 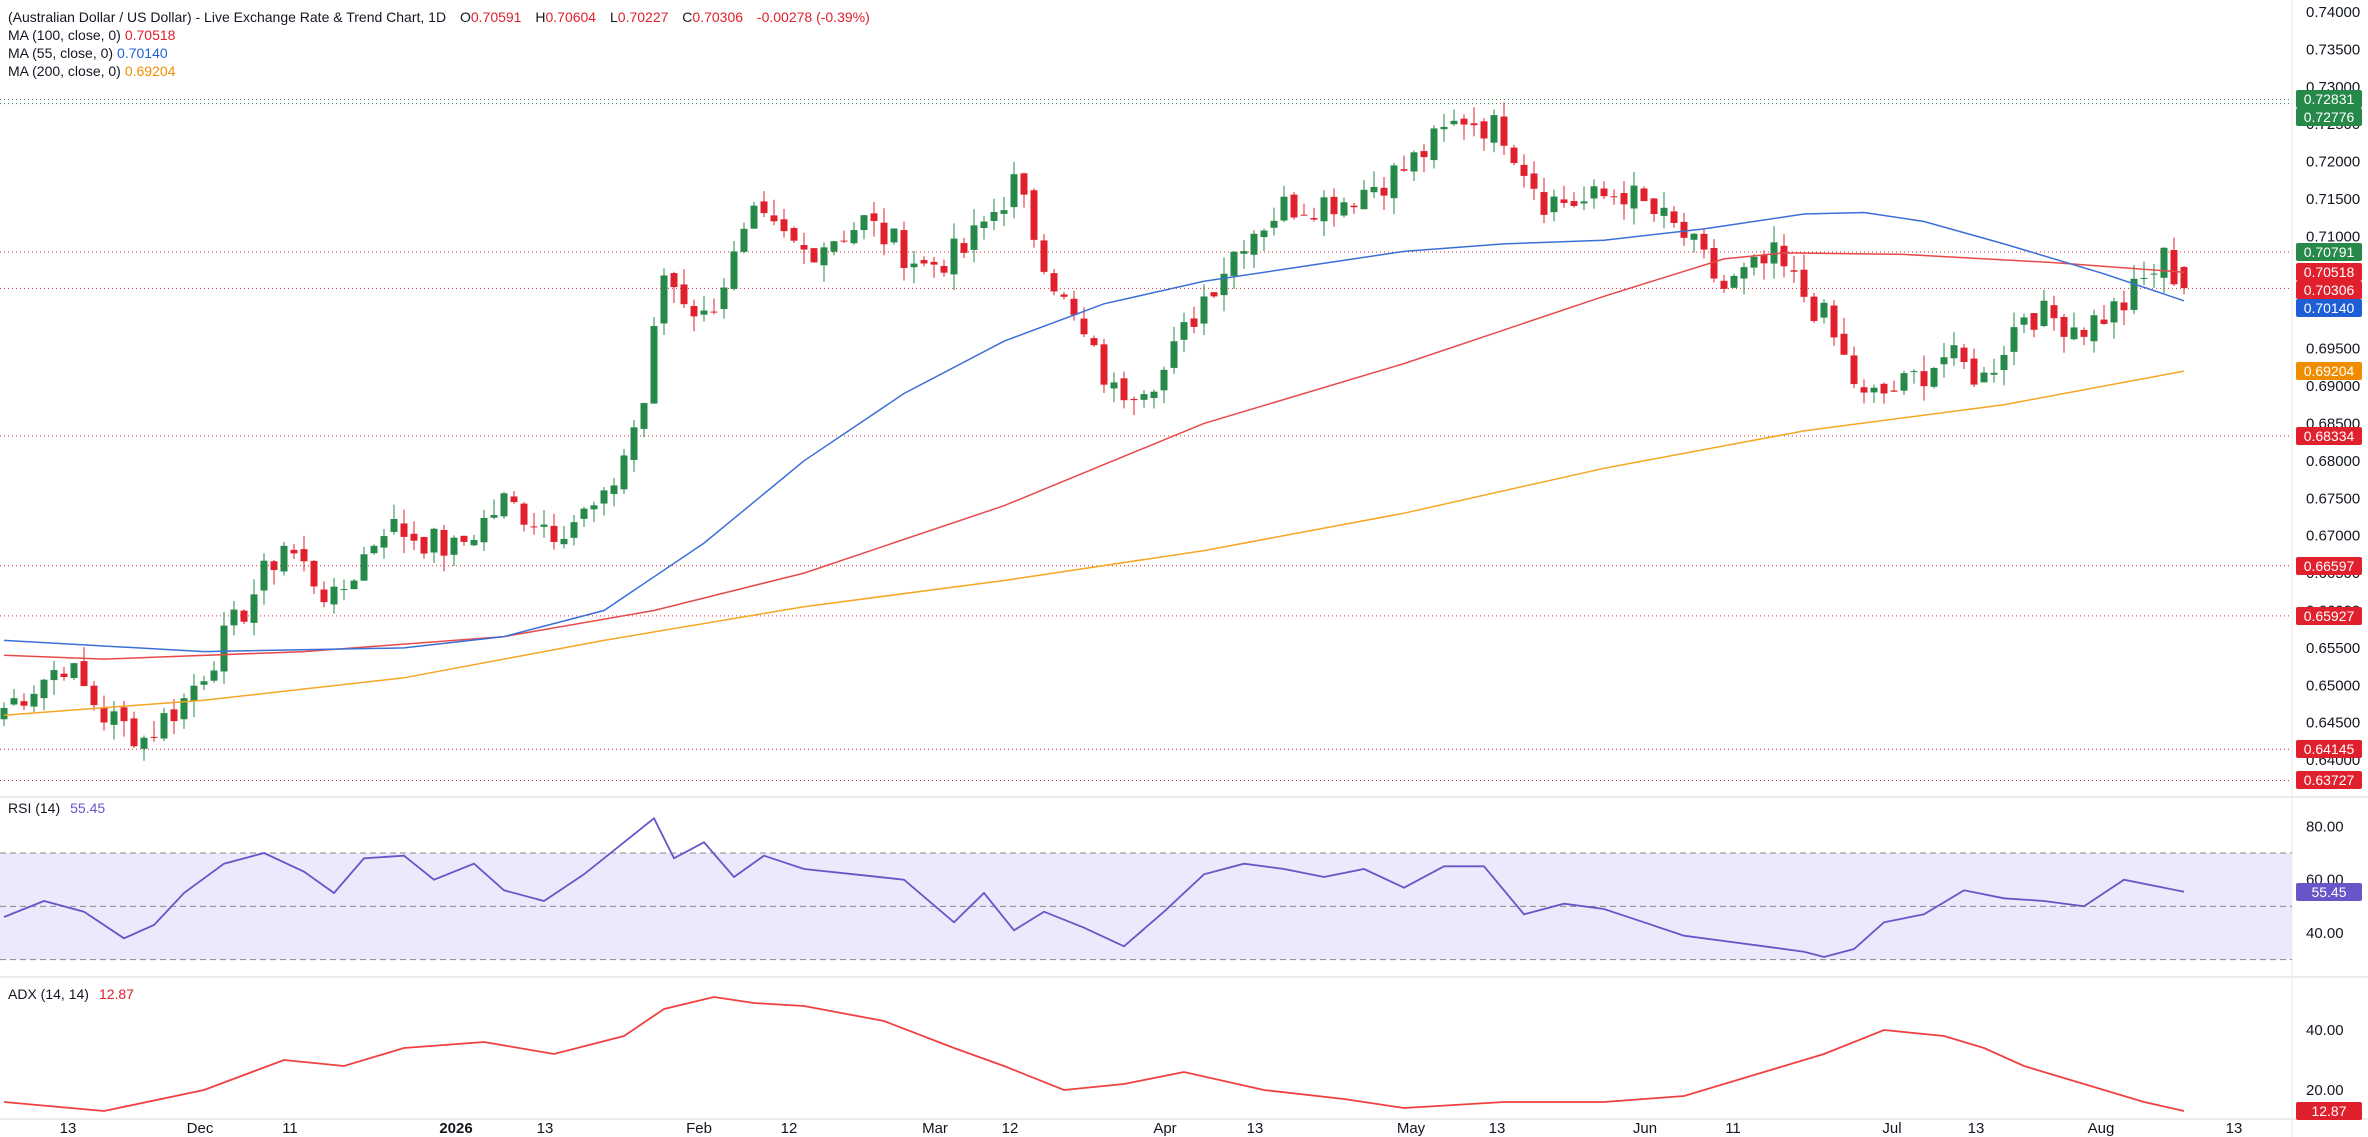 What do you see at coordinates (48, 994) in the screenshot?
I see `adx-label: ADX (14, 14)` at bounding box center [48, 994].